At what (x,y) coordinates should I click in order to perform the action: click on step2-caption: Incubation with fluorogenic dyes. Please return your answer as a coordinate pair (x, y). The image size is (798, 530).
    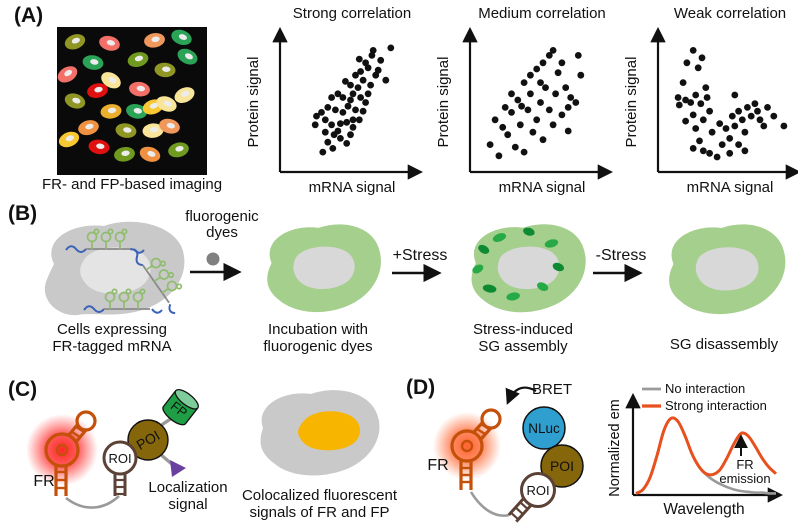
    Looking at the image, I should click on (318, 338).